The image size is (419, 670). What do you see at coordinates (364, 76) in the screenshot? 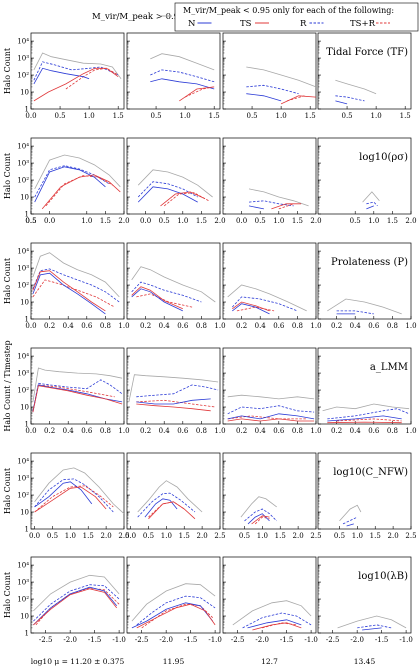
I see `panel-r0-c3: 0.5 1.0 1.5 Tidal Force (TF)` at bounding box center [364, 76].